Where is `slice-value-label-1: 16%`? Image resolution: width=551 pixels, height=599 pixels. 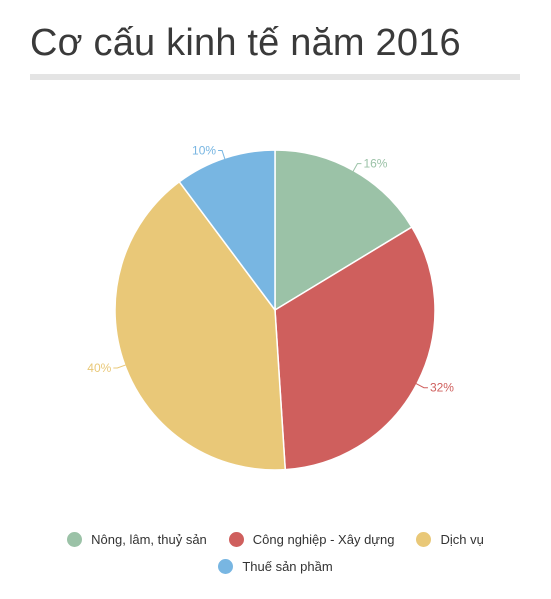 slice-value-label-1: 16% is located at coordinates (375, 164).